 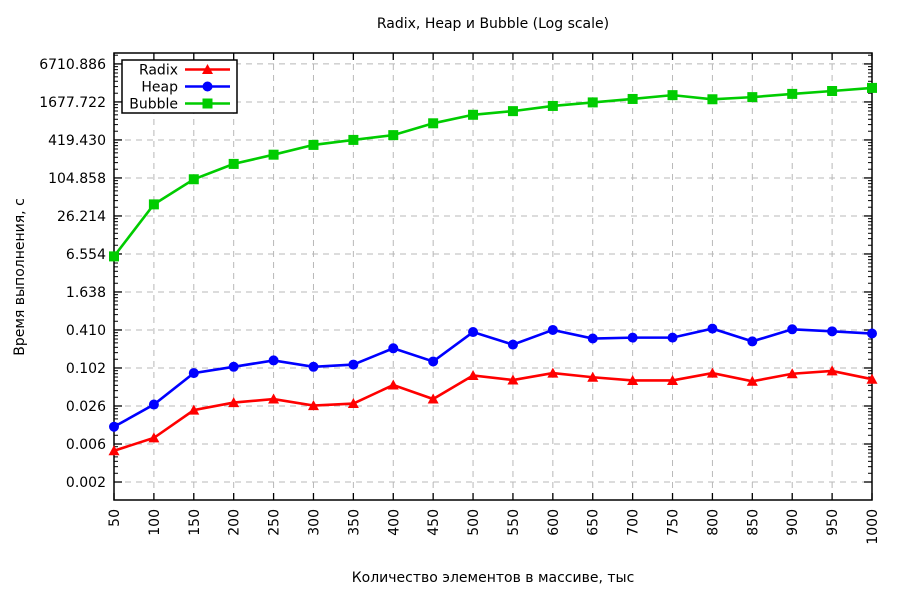 What do you see at coordinates (514, 522) in the screenshot?
I see `x-tick-label: 550` at bounding box center [514, 522].